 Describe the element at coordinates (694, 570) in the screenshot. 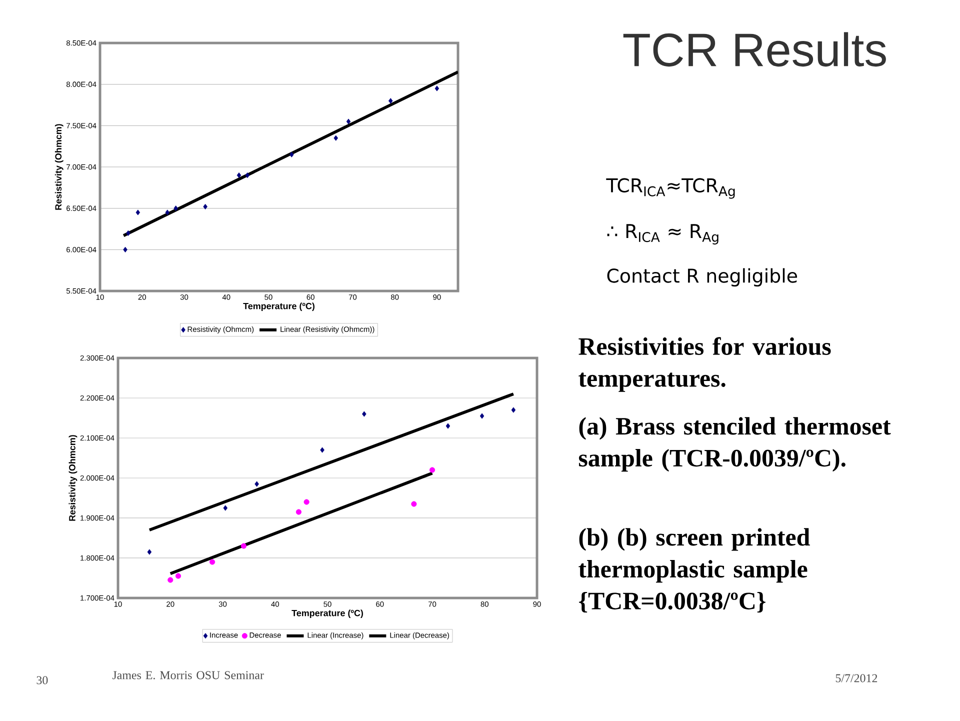

I see `text: (b) (b) screen printed thermoplastic sample {TCR=0.0038/ºC}` at that location.